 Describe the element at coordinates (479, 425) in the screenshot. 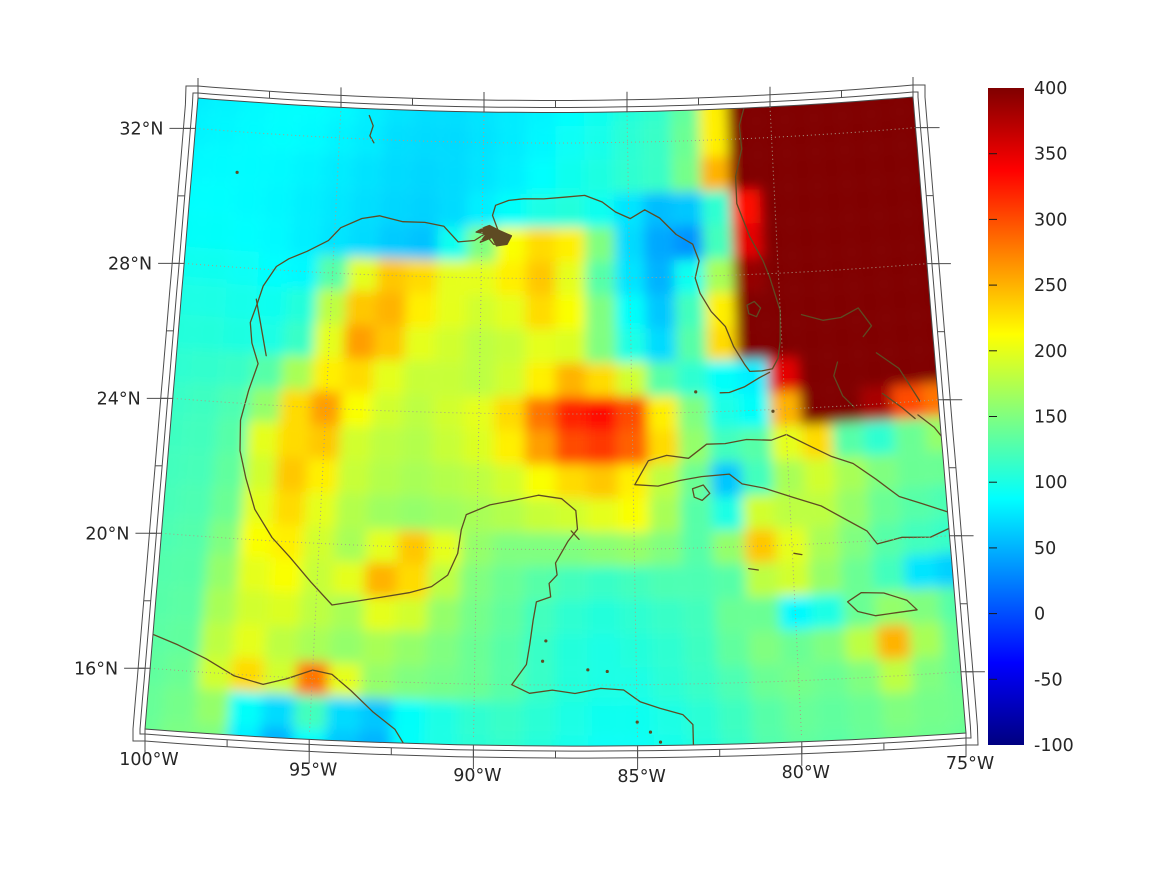

I see `gridline-lon--90` at that location.